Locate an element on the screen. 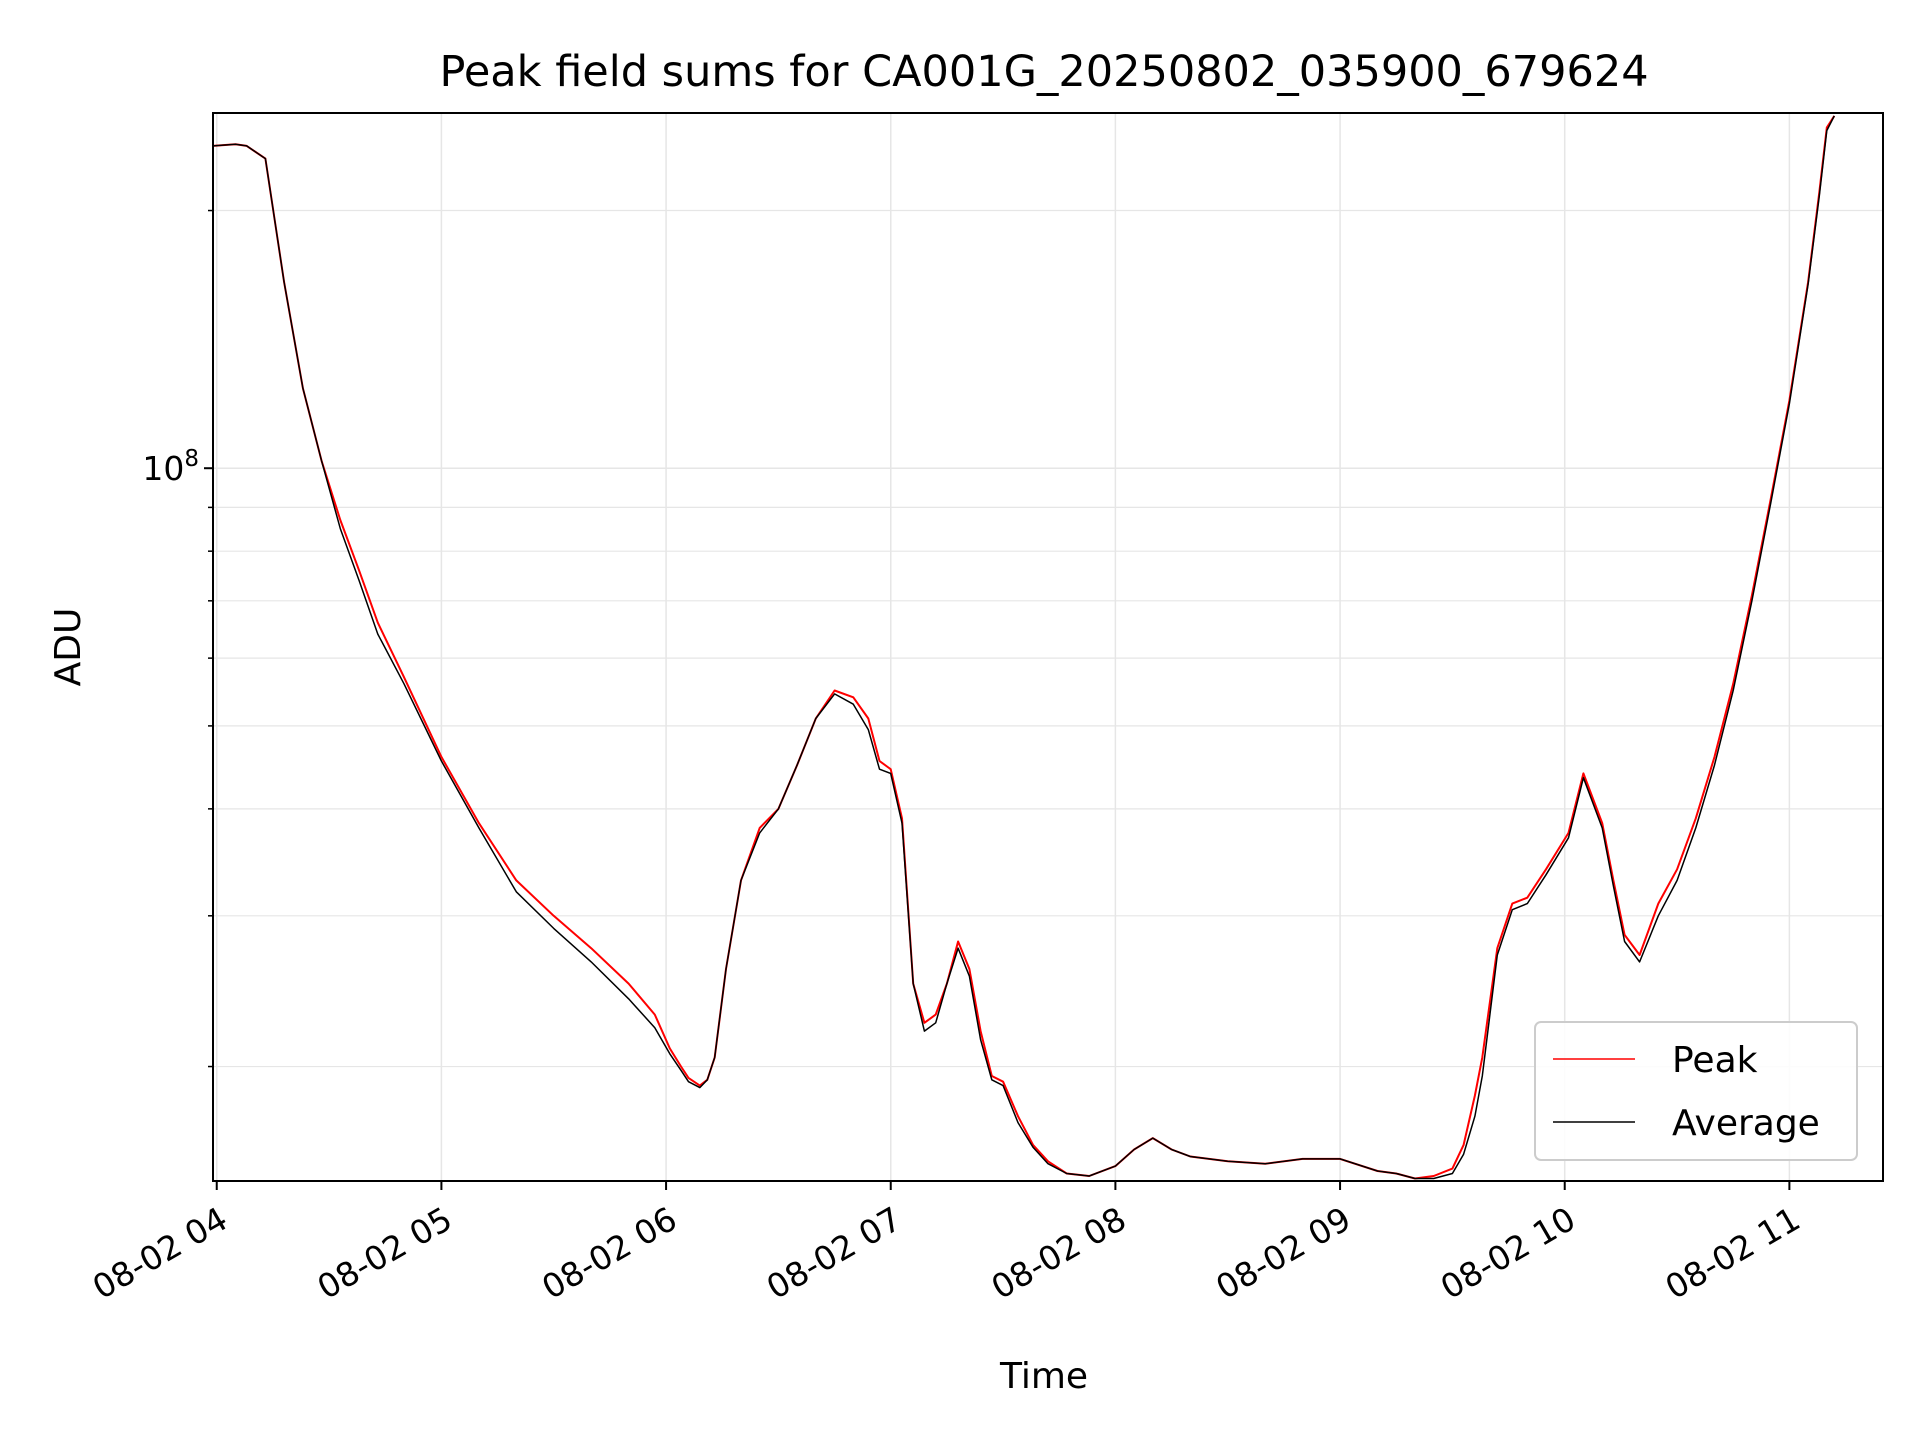  legend: Peak Average is located at coordinates (1696, 1091).